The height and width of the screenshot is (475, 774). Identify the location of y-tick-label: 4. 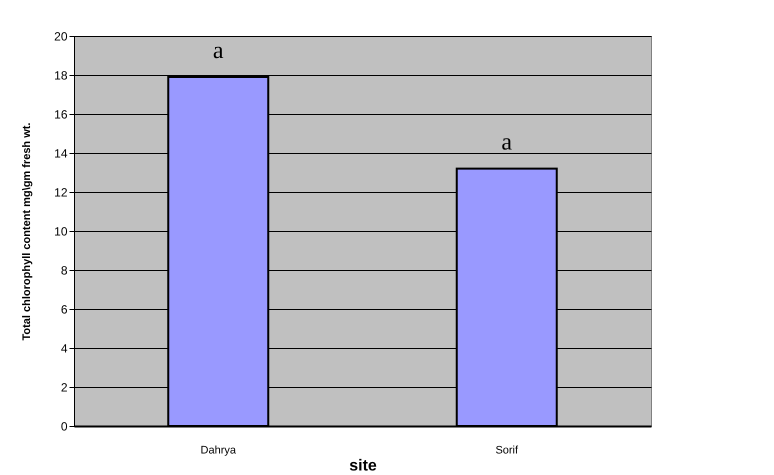
(64, 349).